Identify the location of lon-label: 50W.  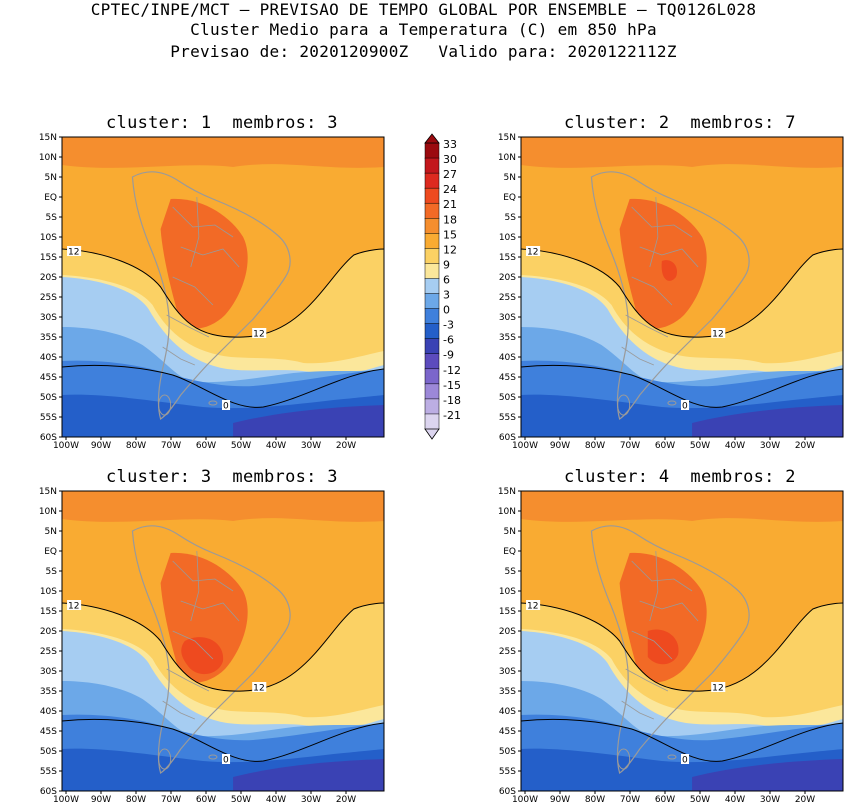
(241, 446).